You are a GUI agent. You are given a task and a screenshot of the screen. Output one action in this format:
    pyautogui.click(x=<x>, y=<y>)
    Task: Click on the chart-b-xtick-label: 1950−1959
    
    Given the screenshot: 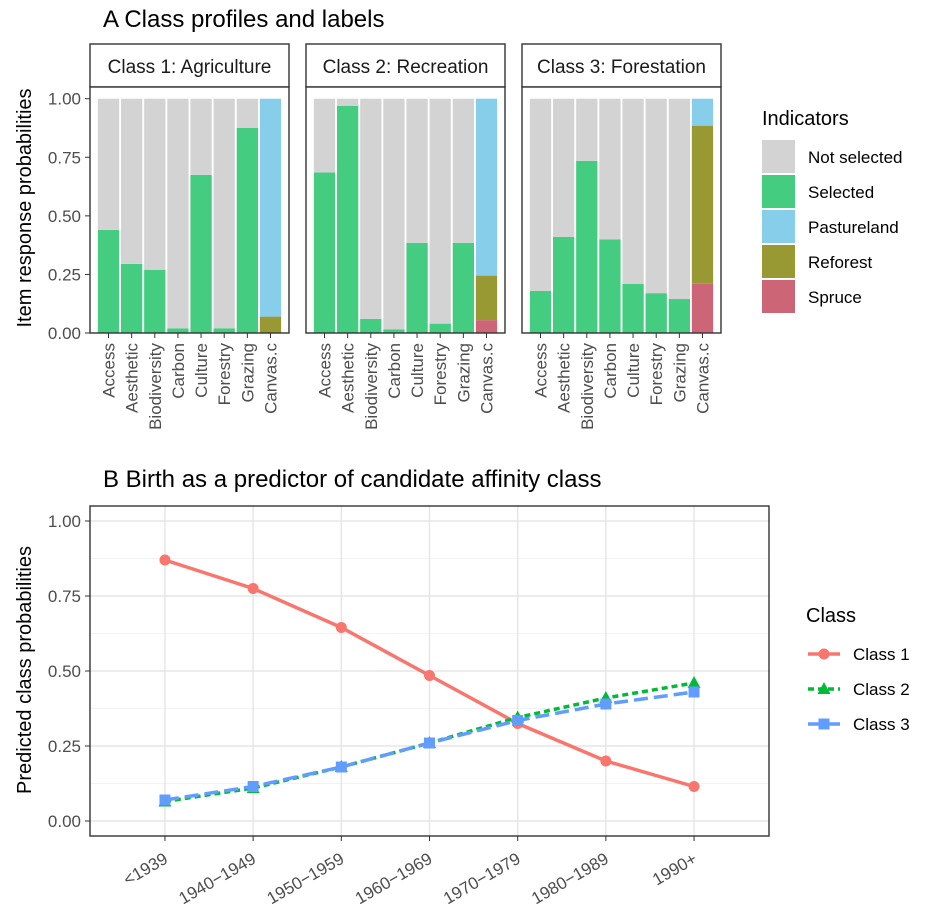 What is the action you would take?
    pyautogui.click(x=306, y=878)
    